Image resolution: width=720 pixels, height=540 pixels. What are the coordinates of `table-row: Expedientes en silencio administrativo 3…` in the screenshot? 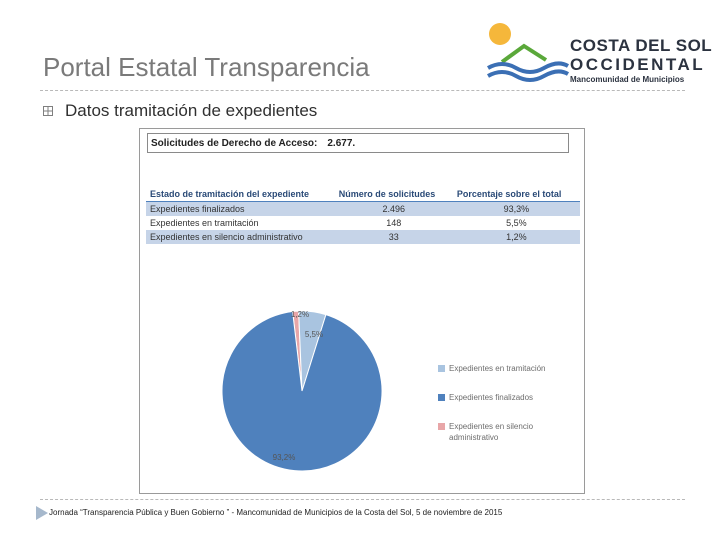 It's located at (363, 237).